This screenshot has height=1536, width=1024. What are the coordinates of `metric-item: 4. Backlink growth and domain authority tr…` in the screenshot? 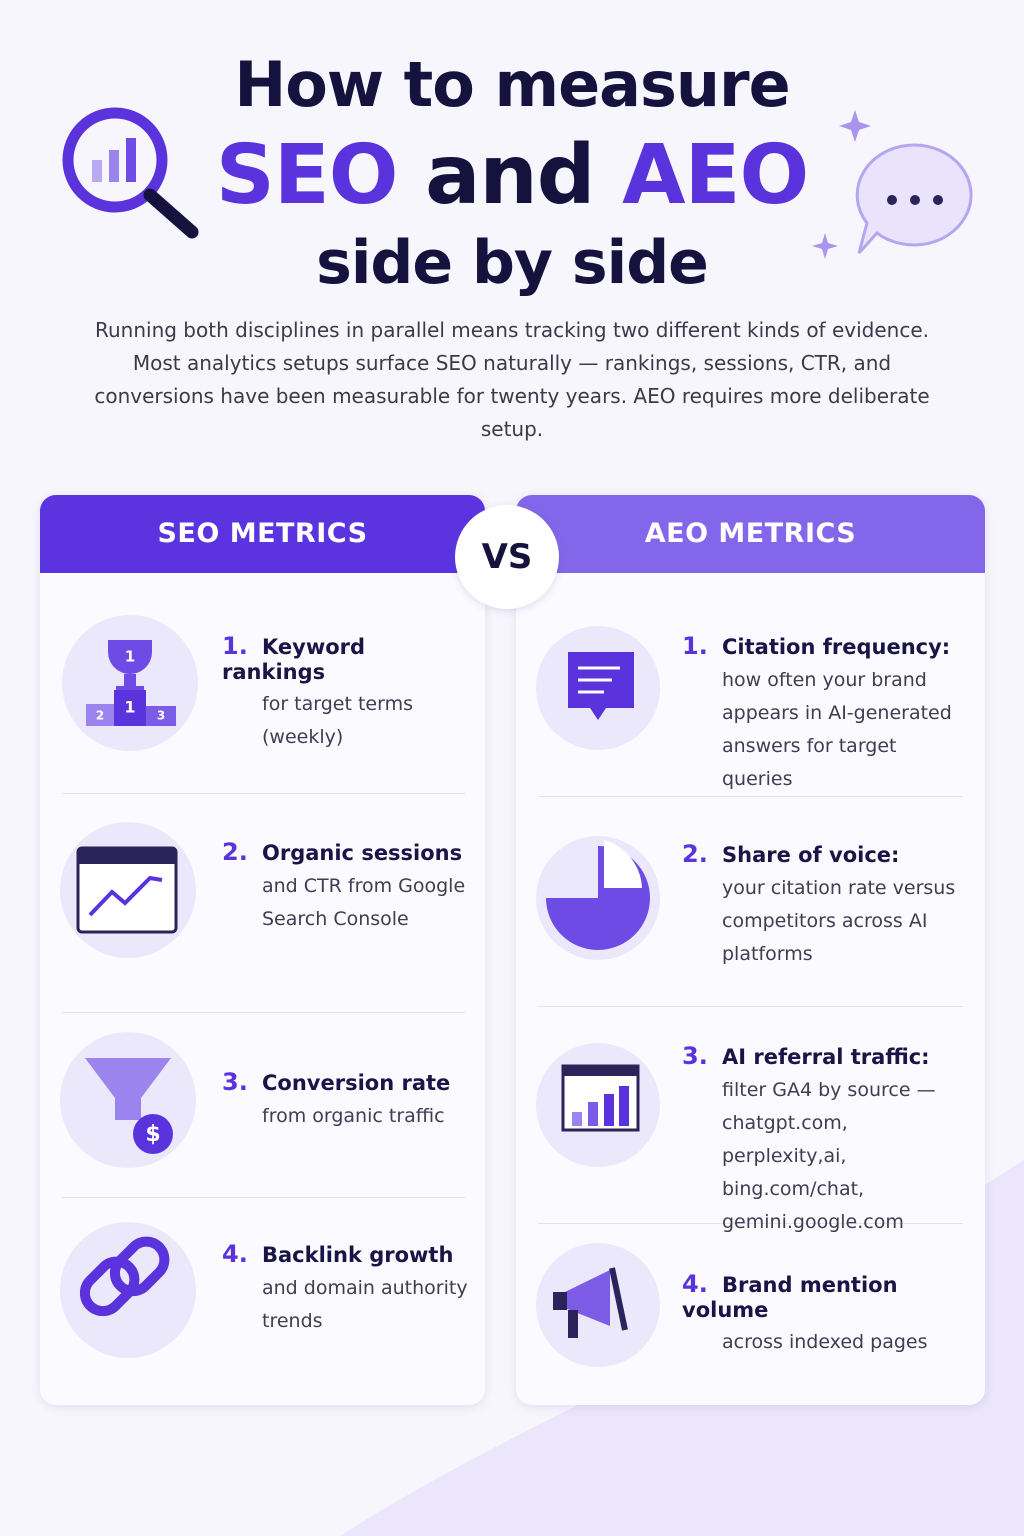 It's located at (347, 1289).